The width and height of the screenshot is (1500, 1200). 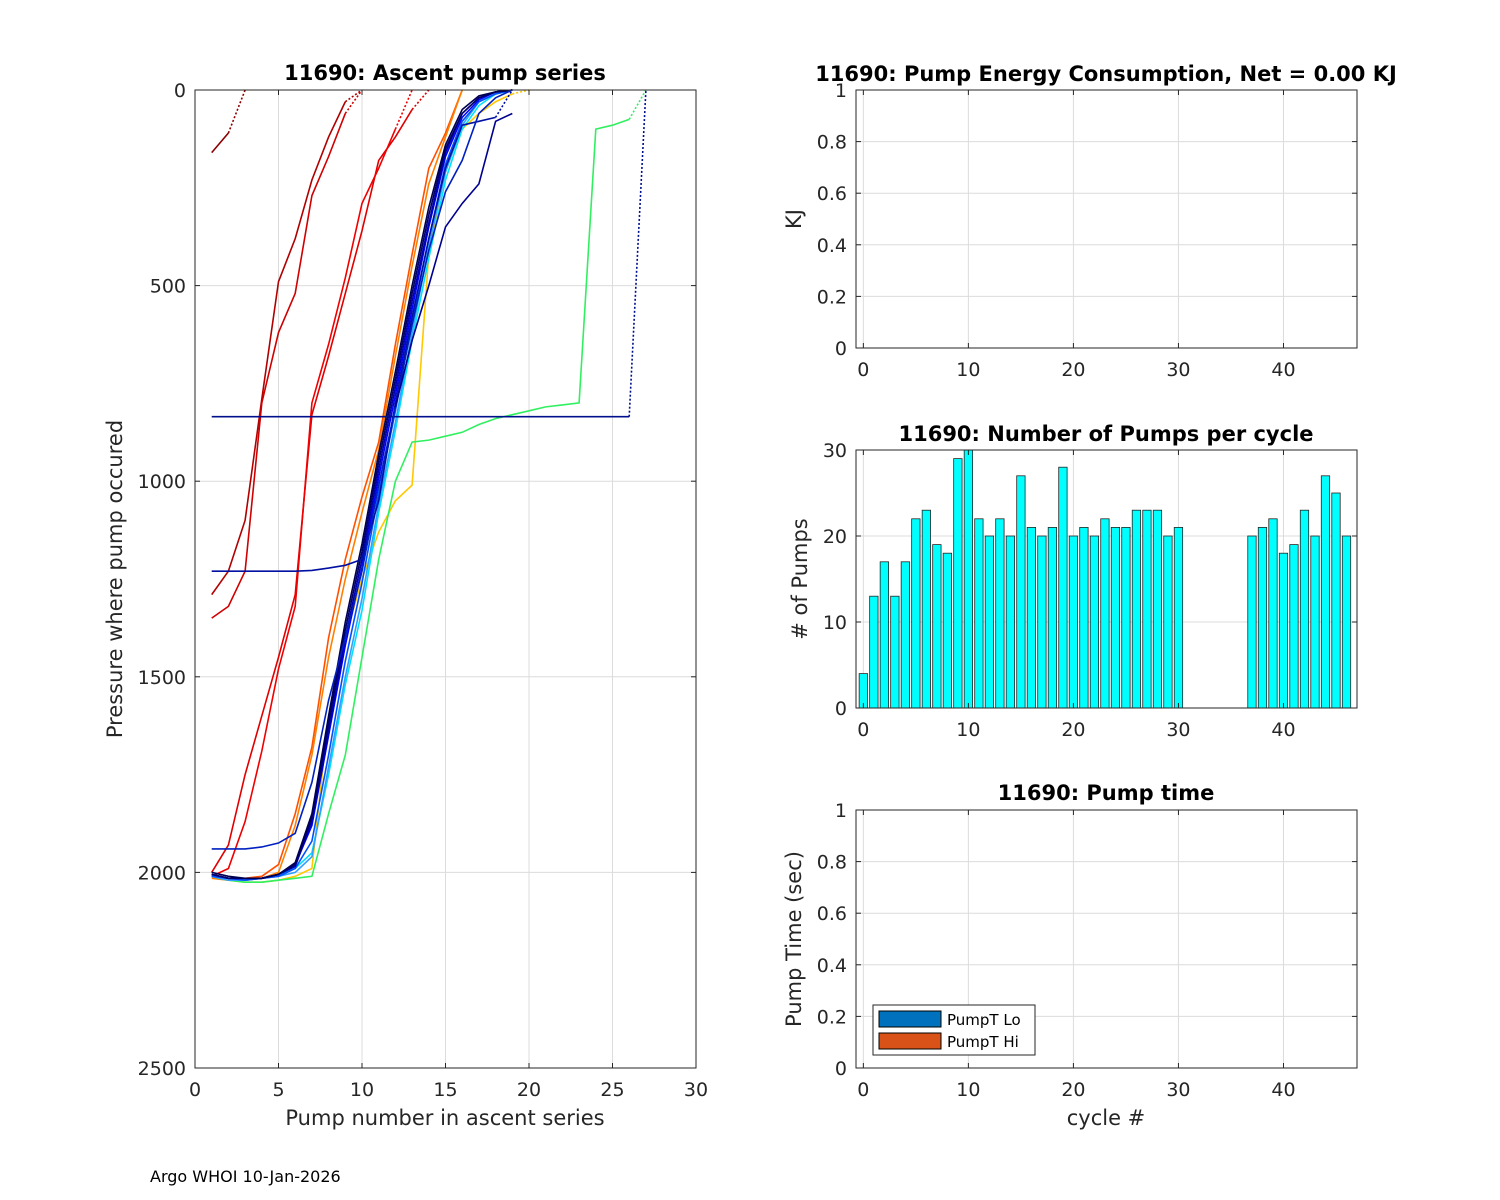 I want to click on y-axis-label: Pressure where pump occured, so click(x=115, y=579).